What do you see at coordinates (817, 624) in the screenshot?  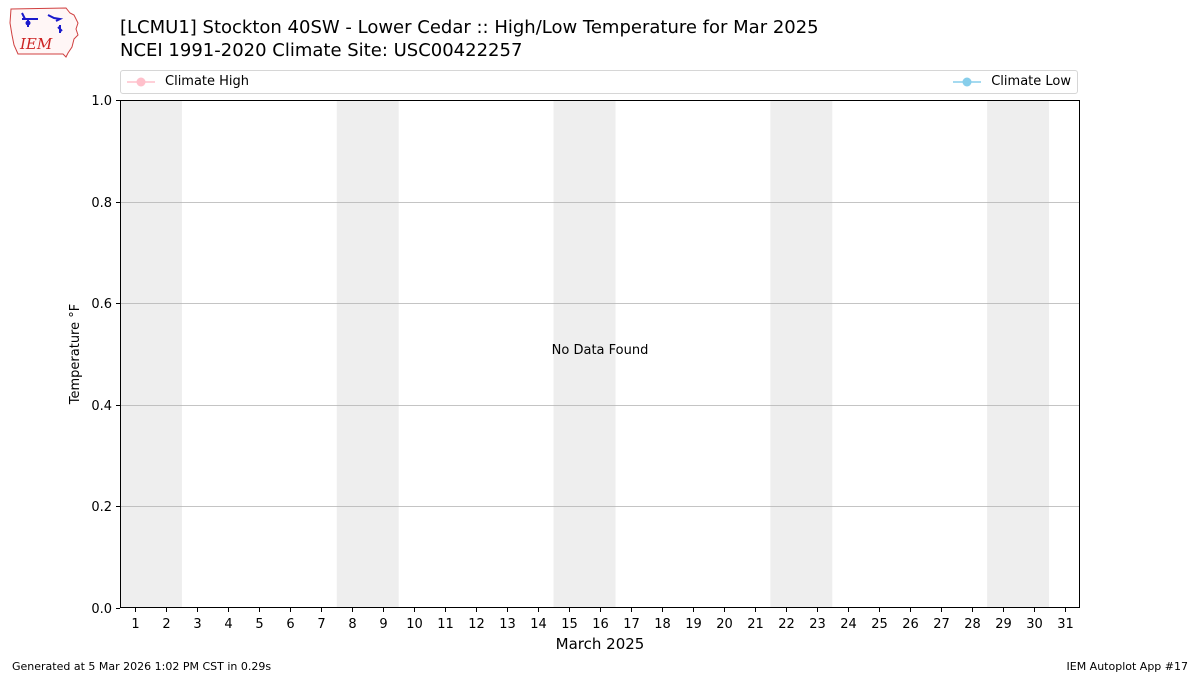 I see `x-tick-label: 23` at bounding box center [817, 624].